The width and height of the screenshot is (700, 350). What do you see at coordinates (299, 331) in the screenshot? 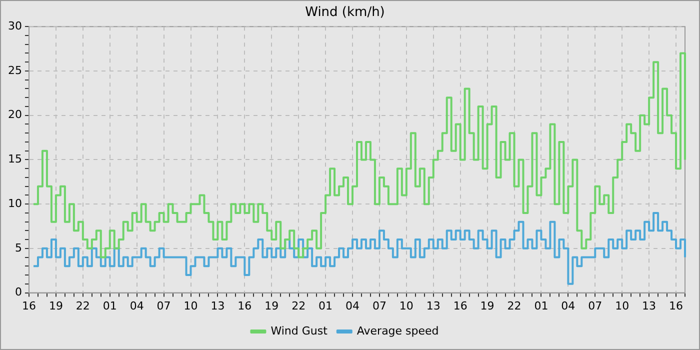
I see `legend-label: Wind Gust` at bounding box center [299, 331].